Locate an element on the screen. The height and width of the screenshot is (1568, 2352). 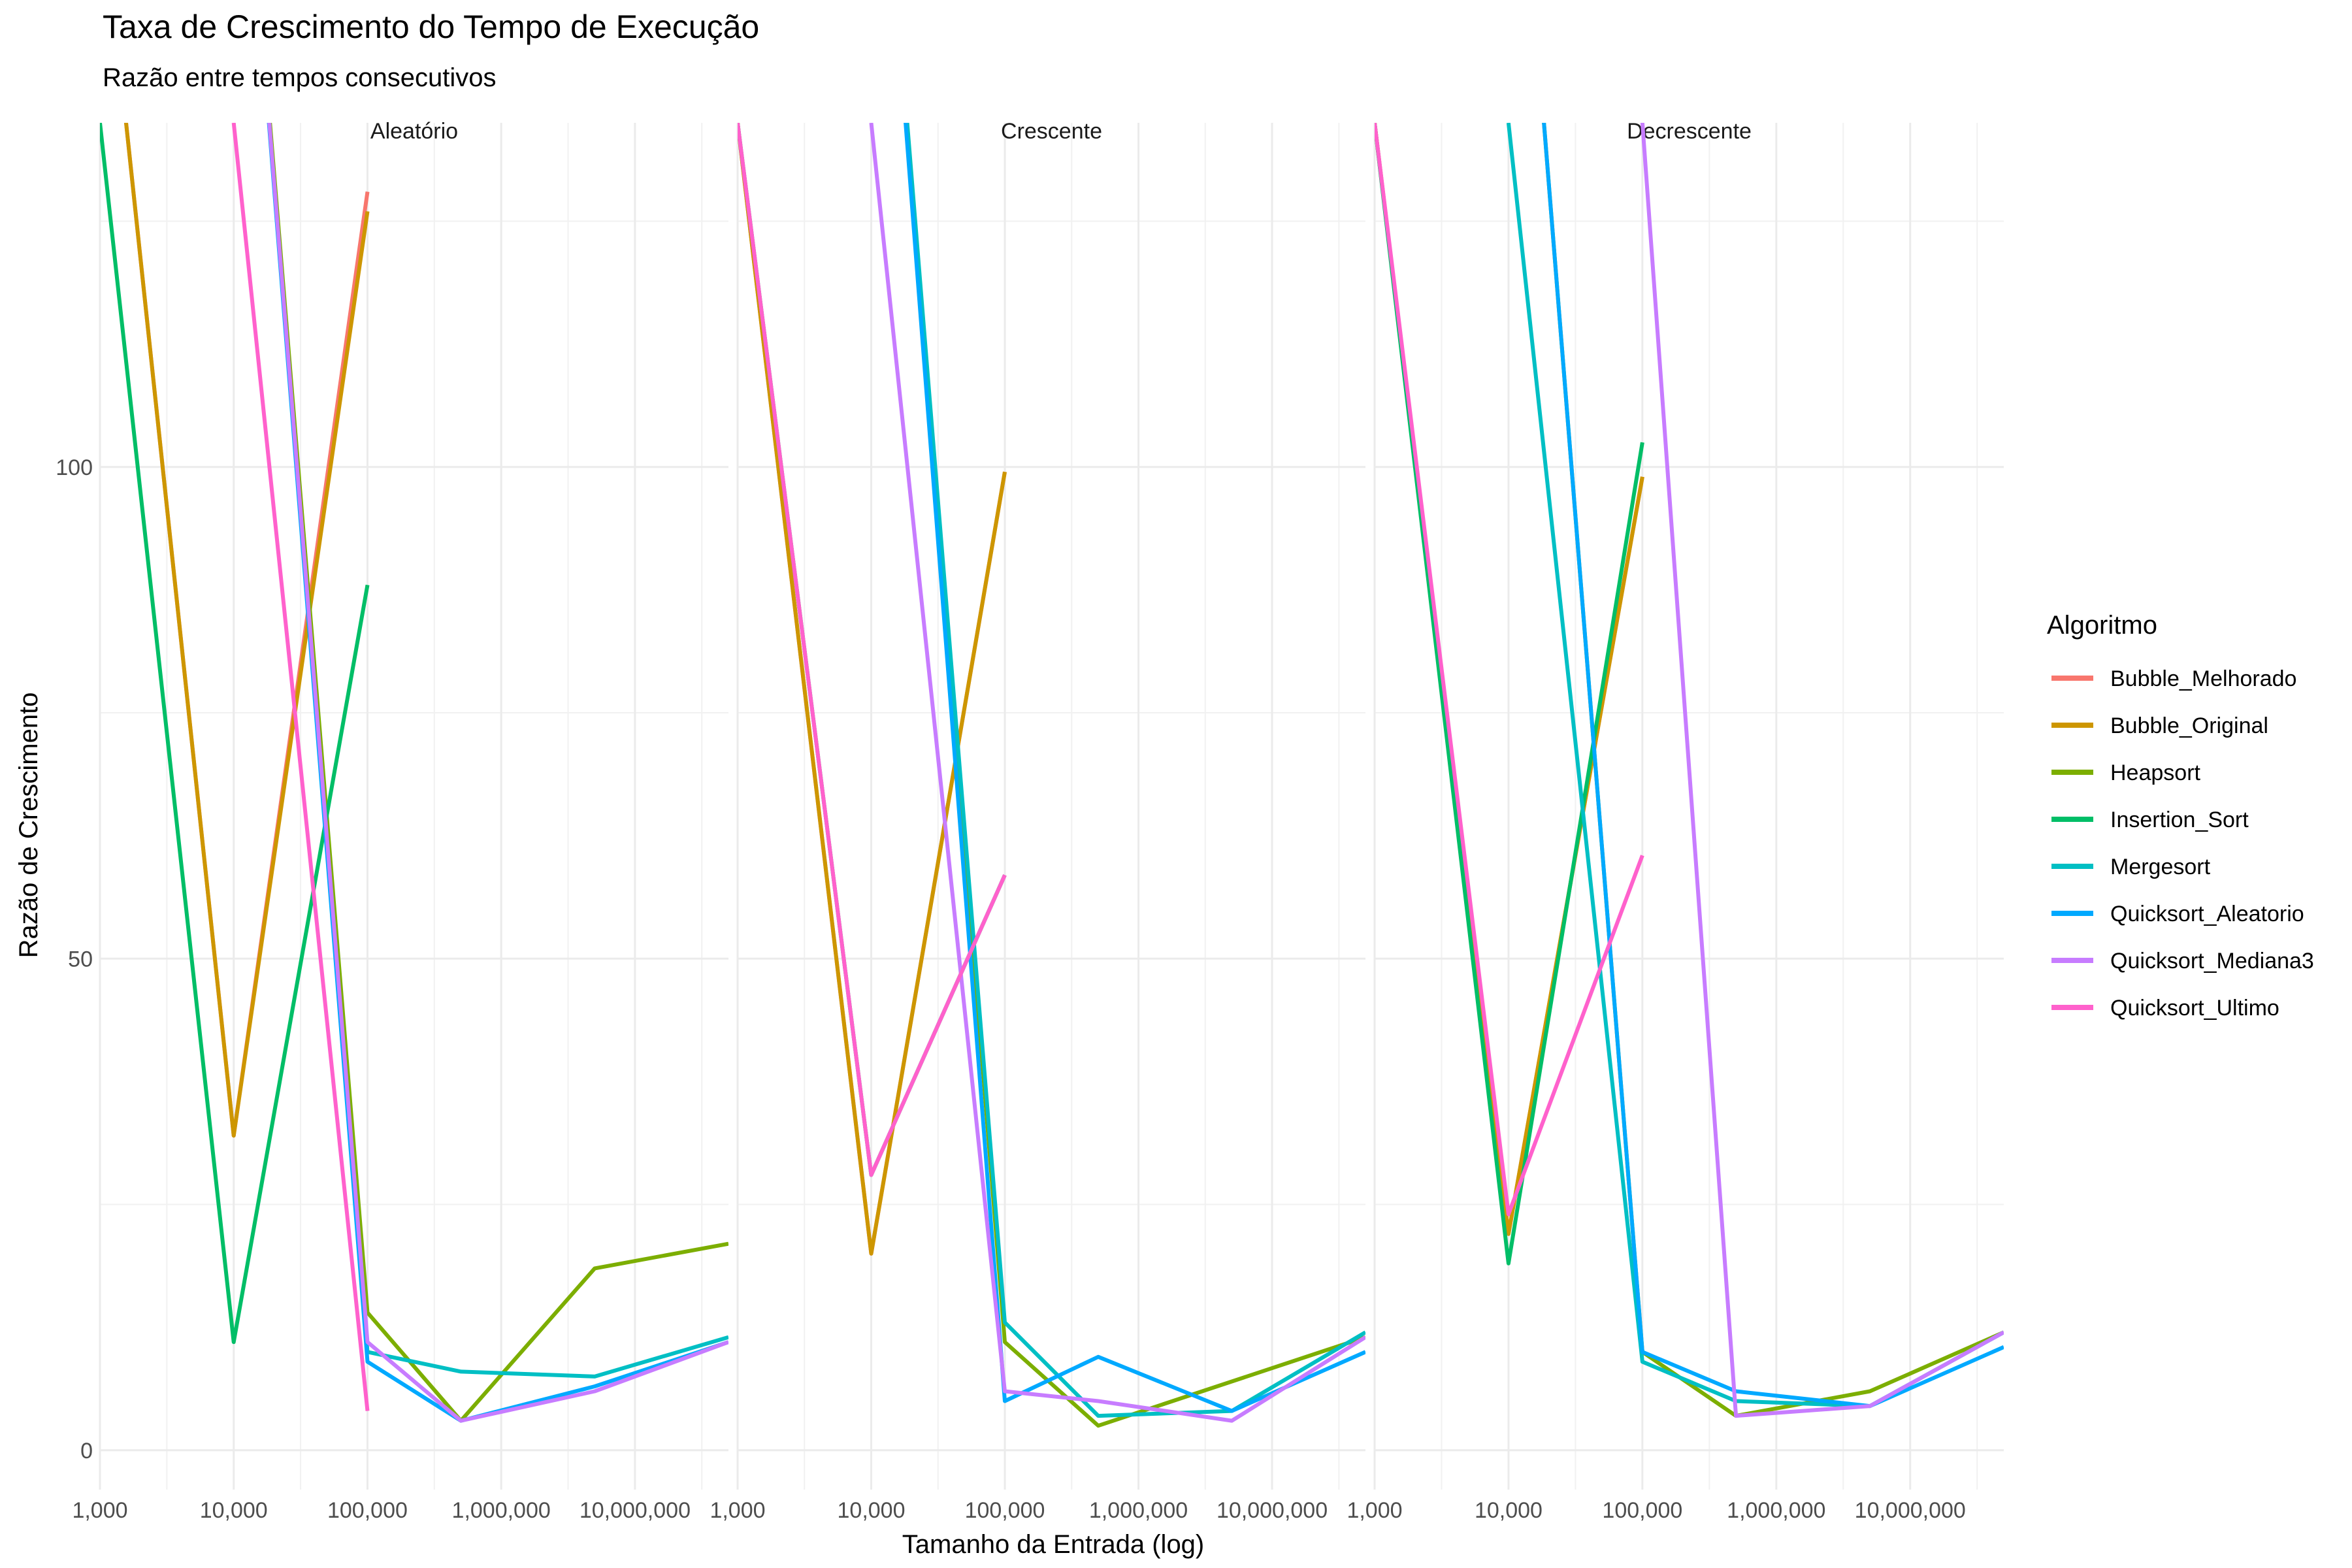
legend-item-mergesort: Mergesort is located at coordinates (2131, 867).